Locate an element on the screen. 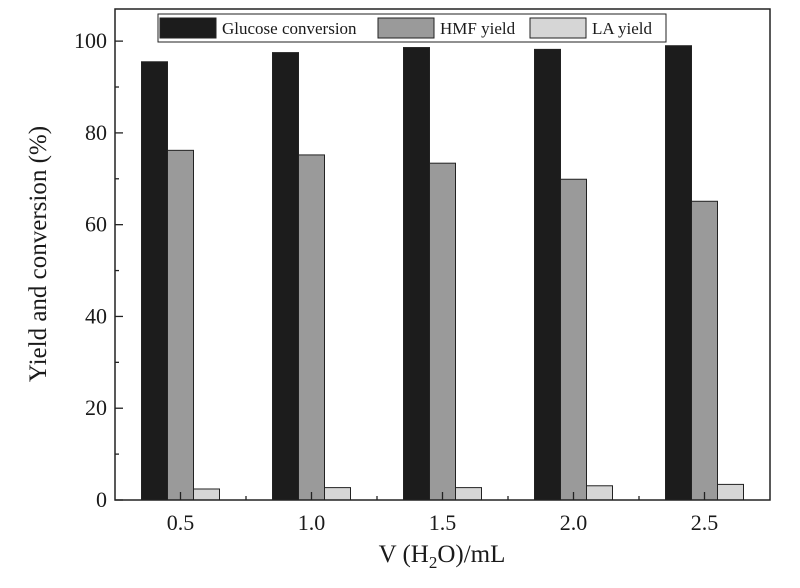  x-axis: 0.5 1.0 1.5 2.0 2.5 is located at coordinates (443, 513).